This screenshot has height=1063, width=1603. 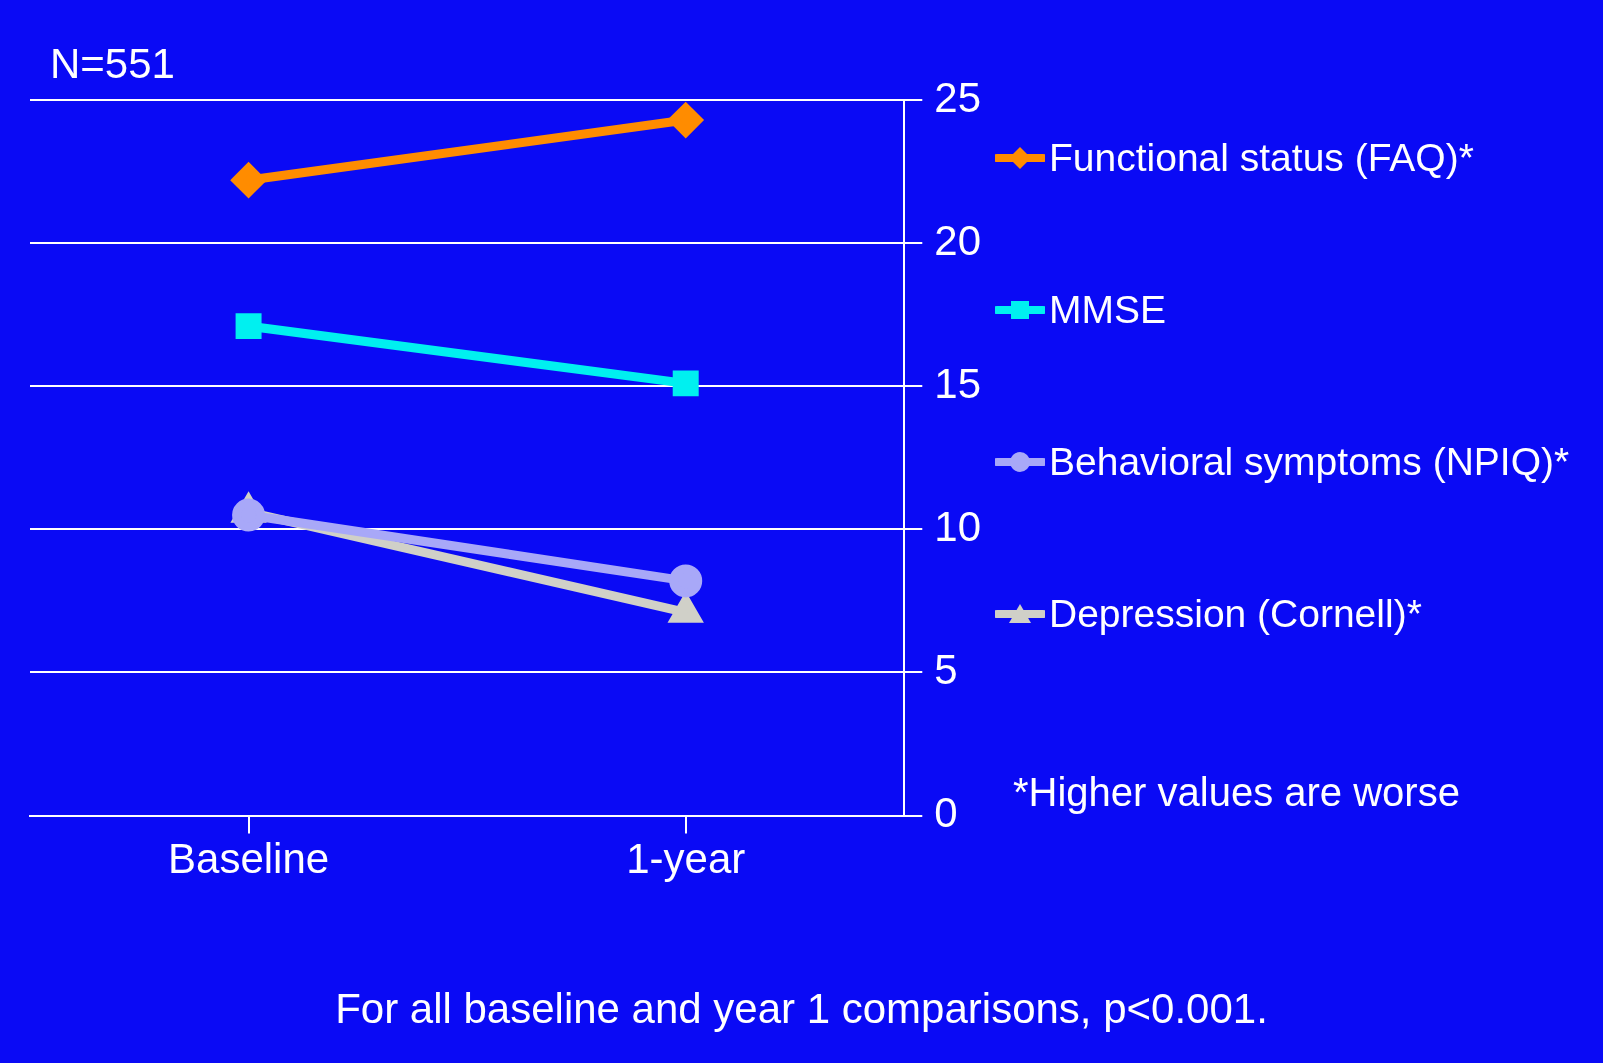 What do you see at coordinates (1107, 310) in the screenshot?
I see `legend-label: MMSE` at bounding box center [1107, 310].